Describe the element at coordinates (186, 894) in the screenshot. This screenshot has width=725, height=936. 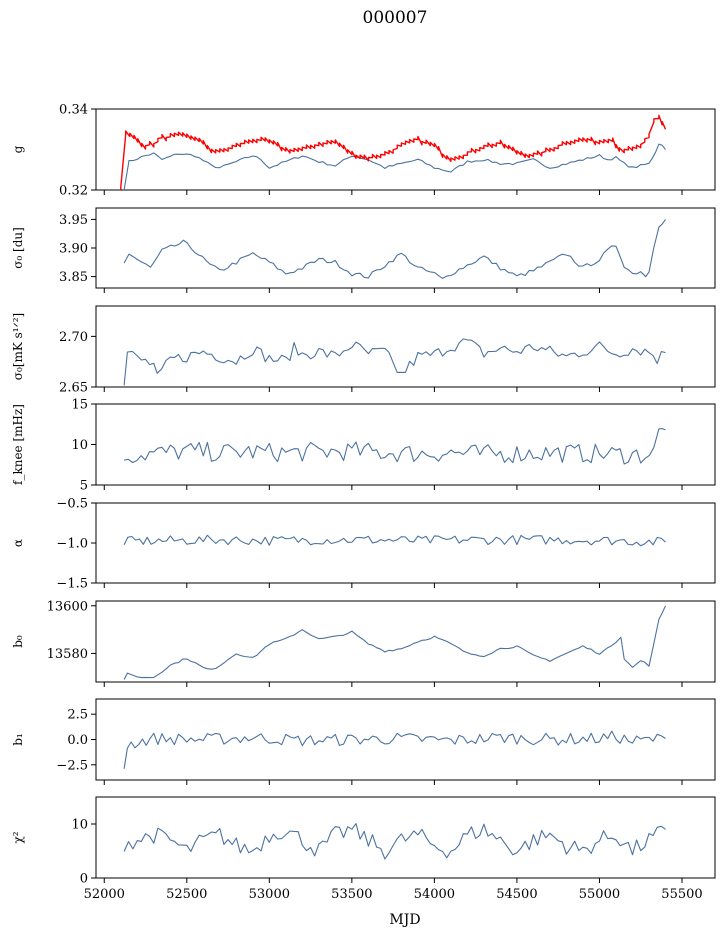
I see `x-tick-label: 52500` at that location.